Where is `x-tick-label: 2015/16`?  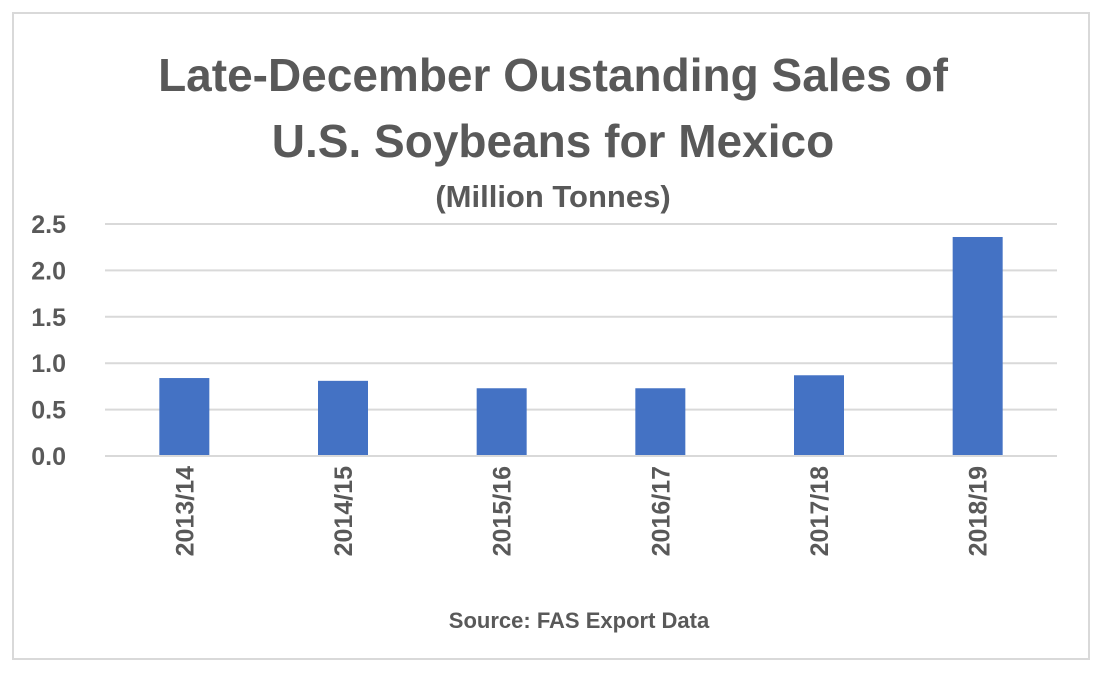
x-tick-label: 2015/16 is located at coordinates (503, 511).